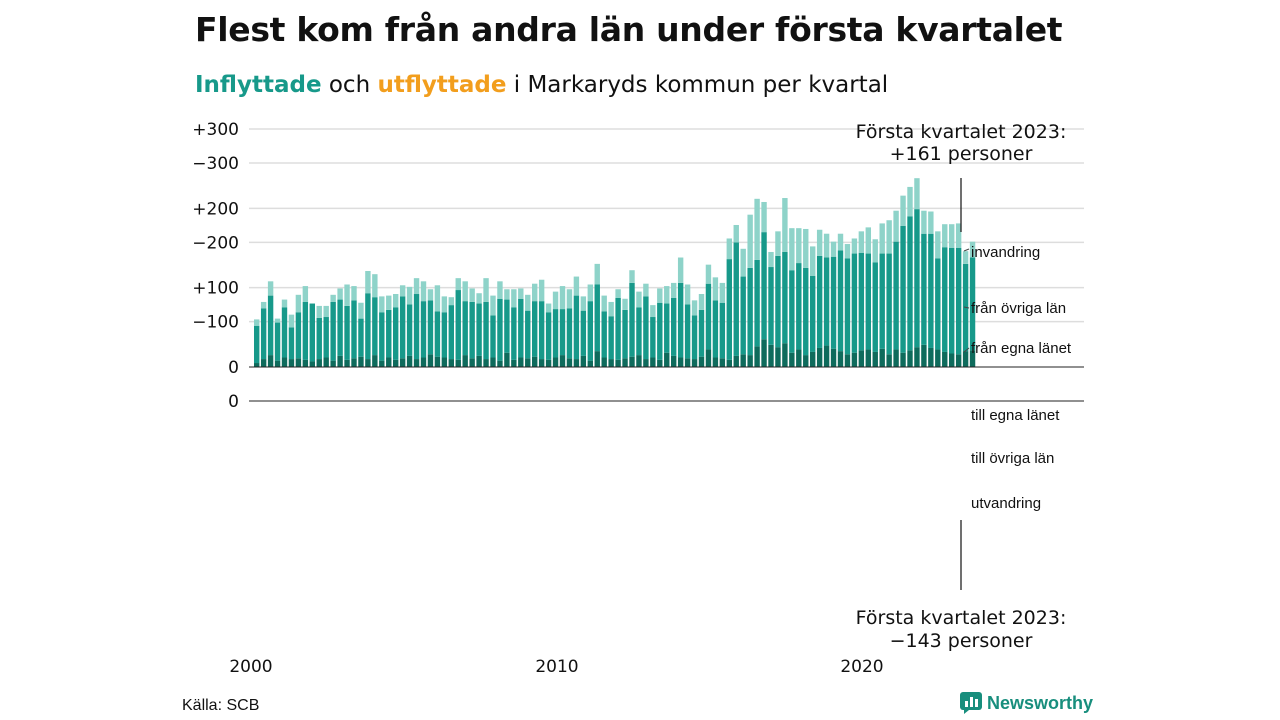  Describe the element at coordinates (966, 307) in the screenshot. I see `label-pointer` at that location.